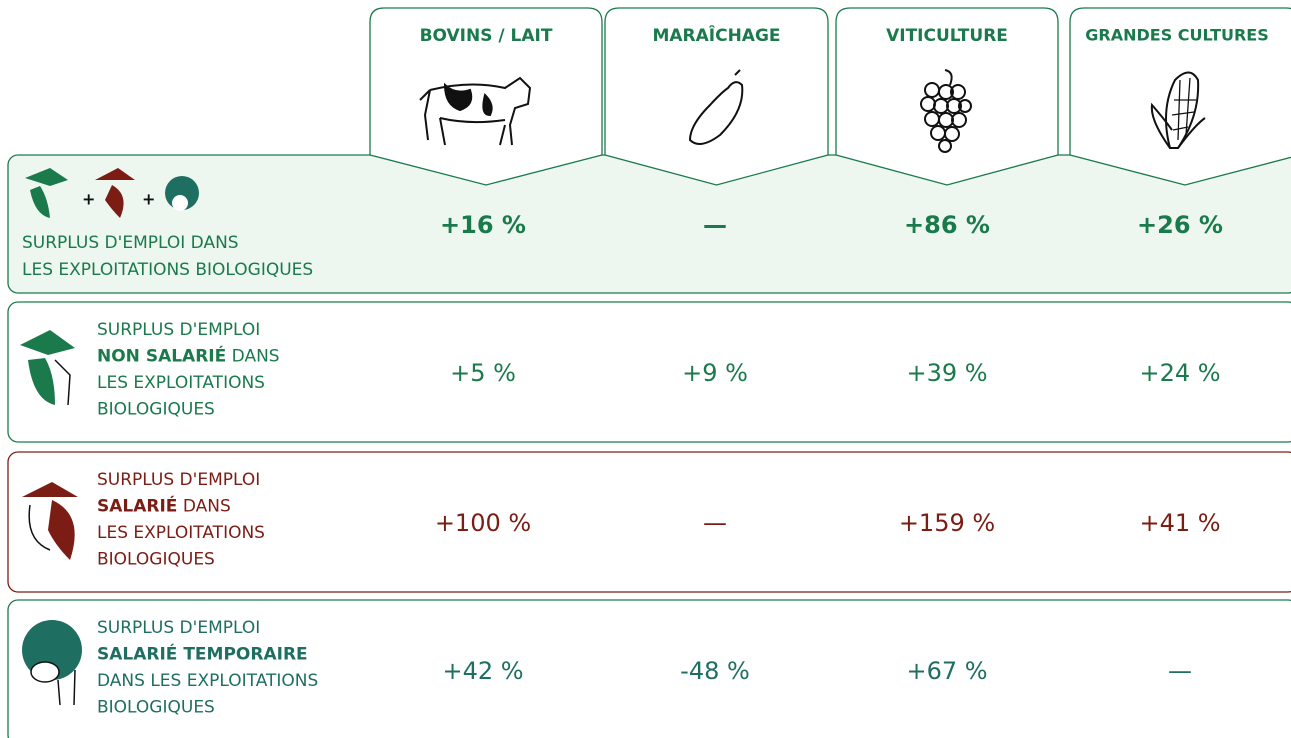 This screenshot has height=738, width=1291. Describe the element at coordinates (1177, 35) in the screenshot. I see `column-header: GRANDES CULTURES` at that location.